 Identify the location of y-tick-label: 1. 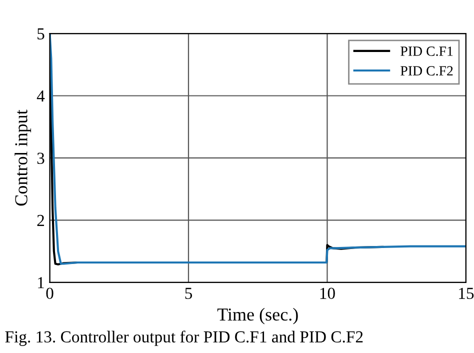
(41, 282).